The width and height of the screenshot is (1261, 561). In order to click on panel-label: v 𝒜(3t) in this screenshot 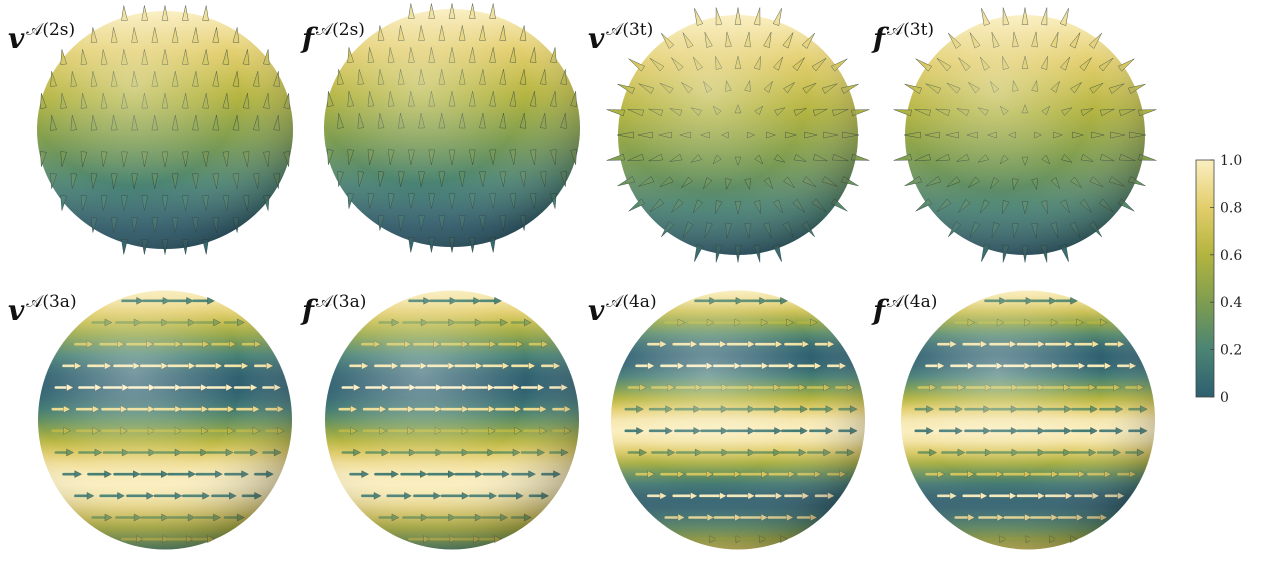, I will do `click(620, 37)`.